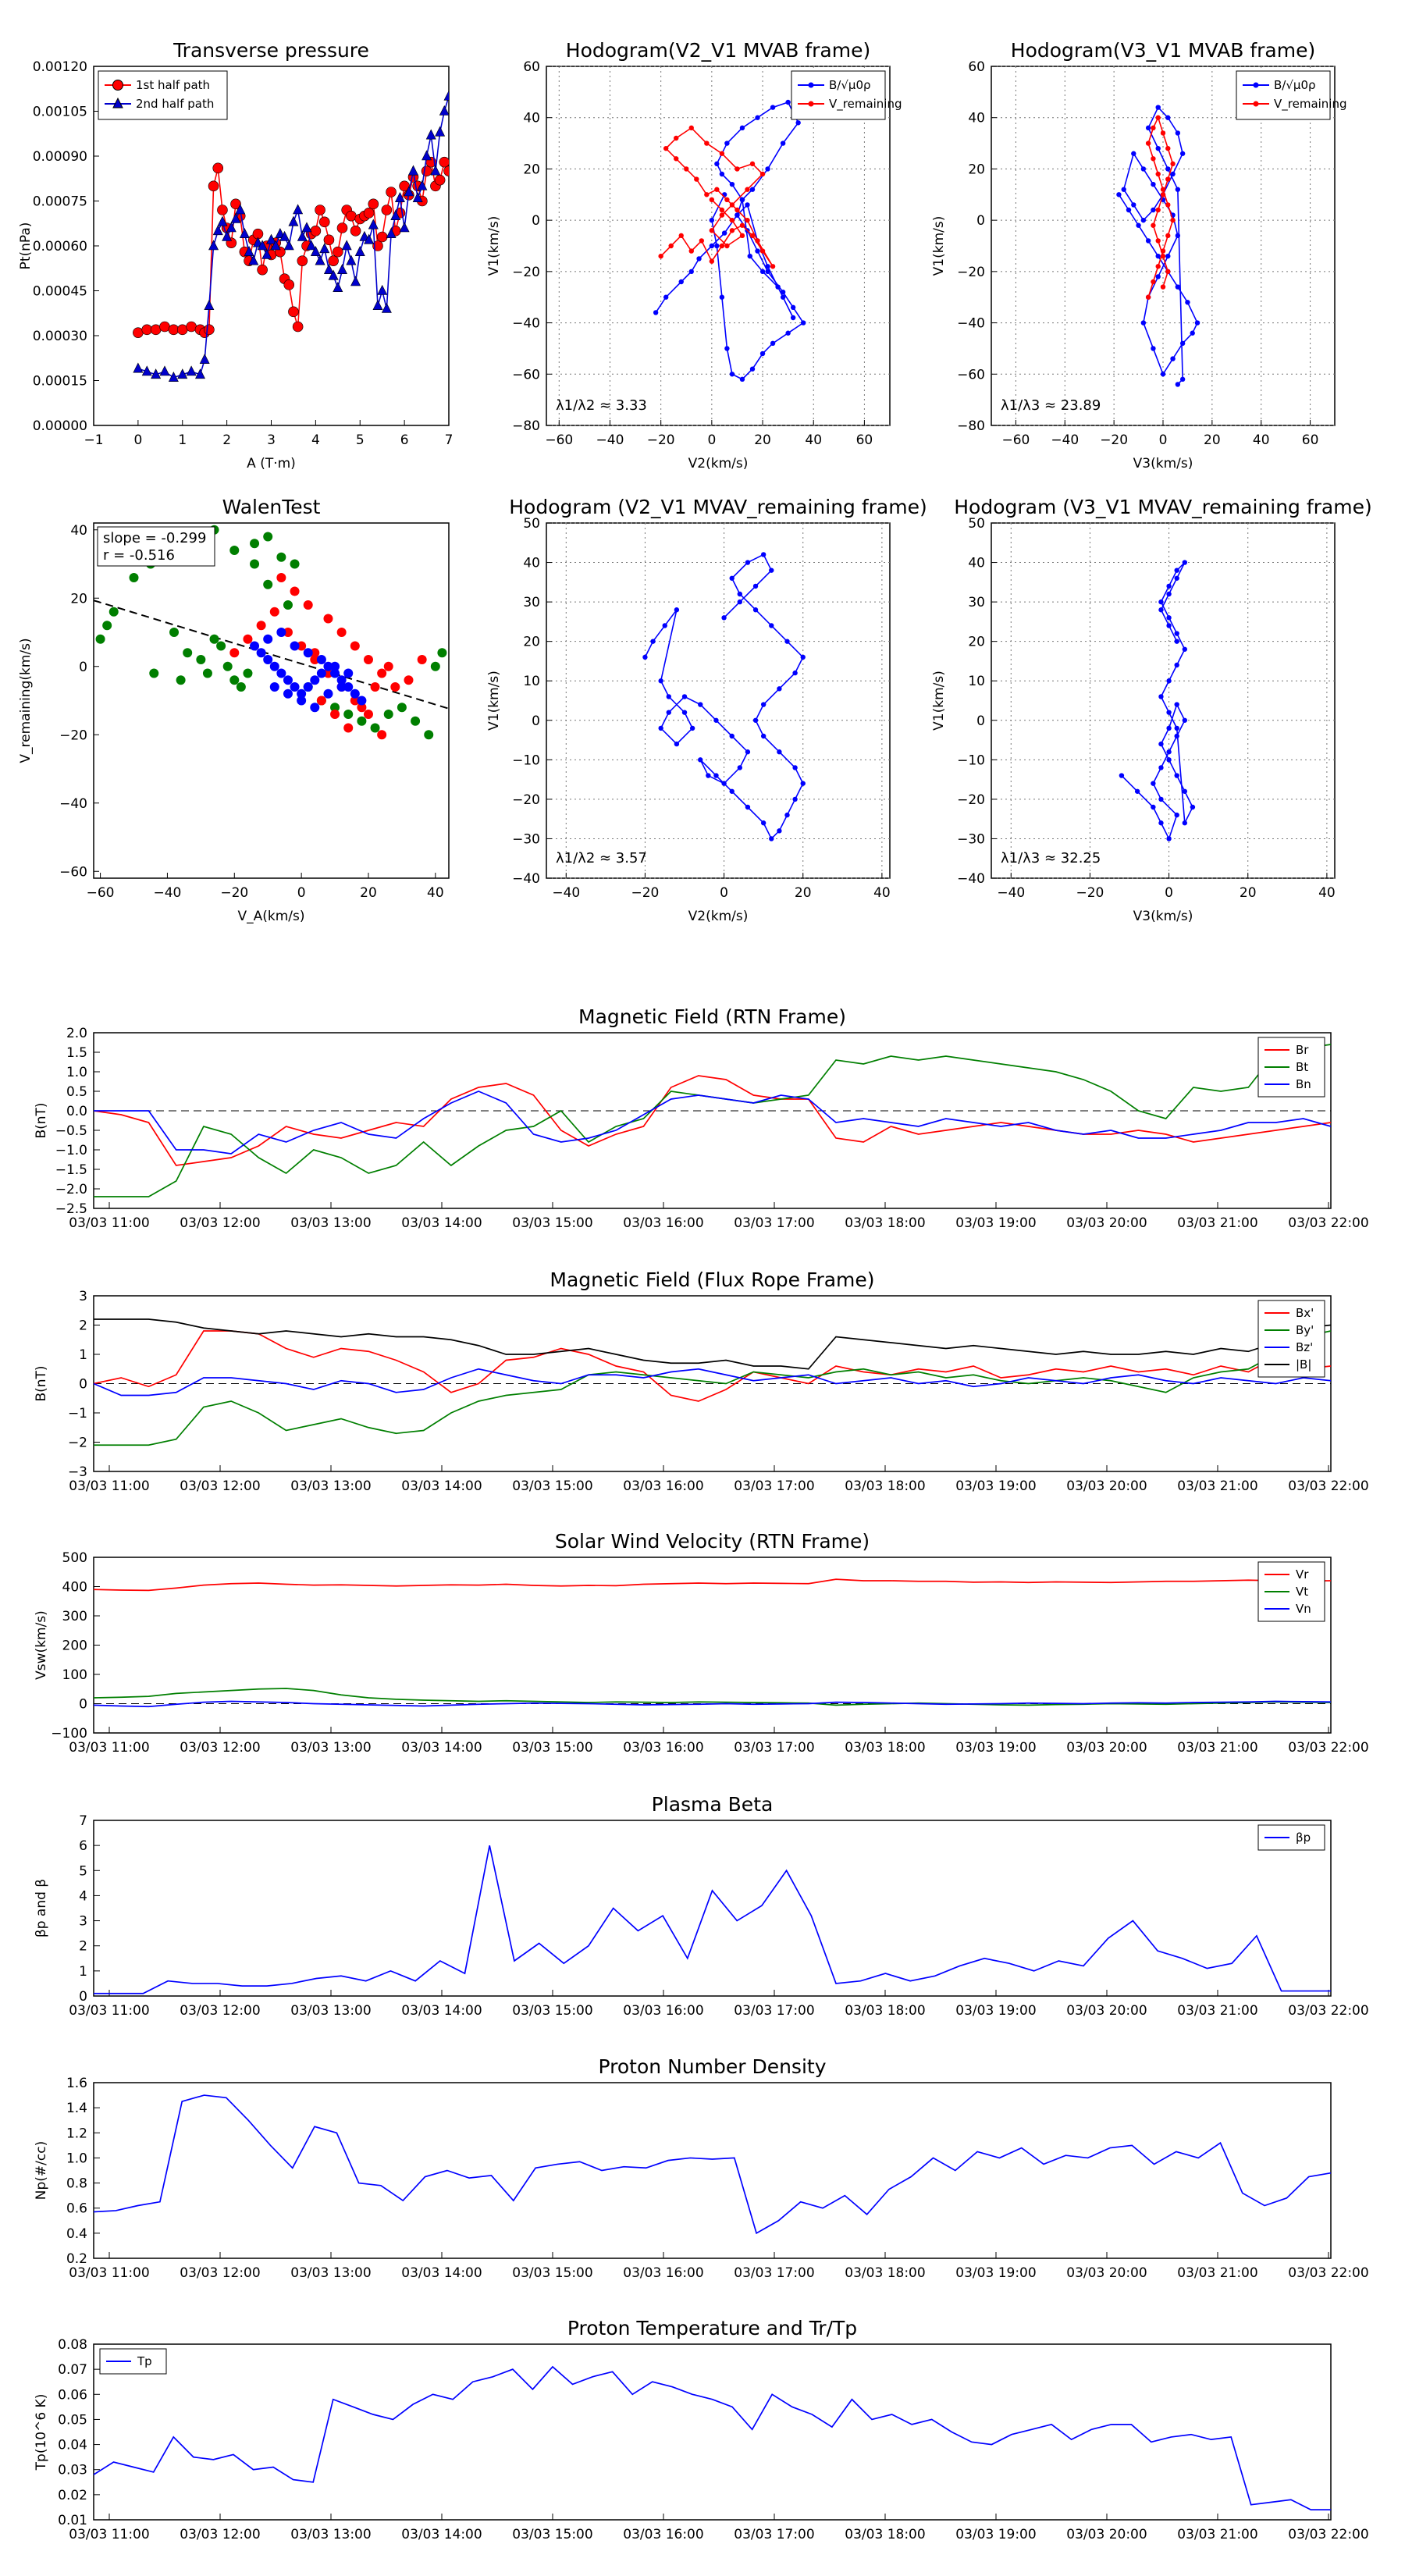  Describe the element at coordinates (109, 1223) in the screenshot. I see `x-tick-label: 03/03 11:00` at that location.